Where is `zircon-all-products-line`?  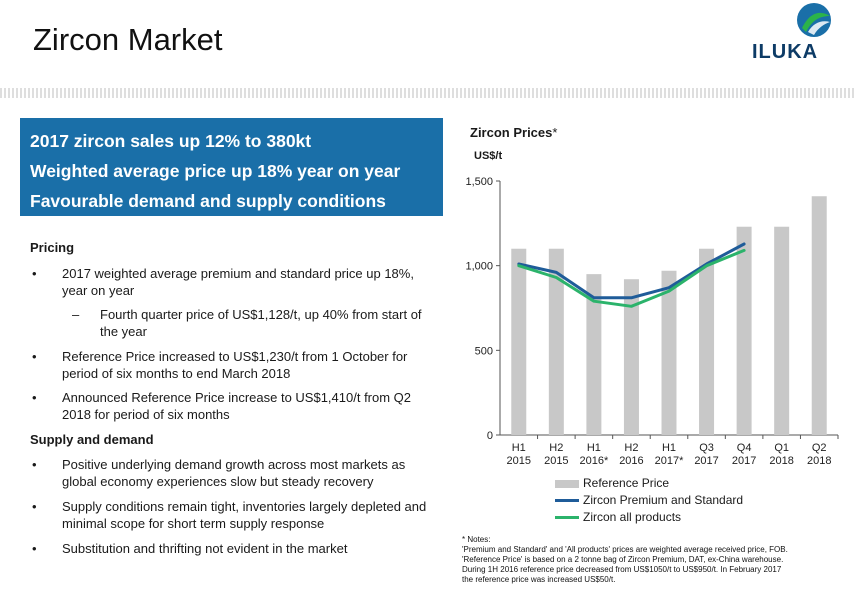 zircon-all-products-line is located at coordinates (631, 278).